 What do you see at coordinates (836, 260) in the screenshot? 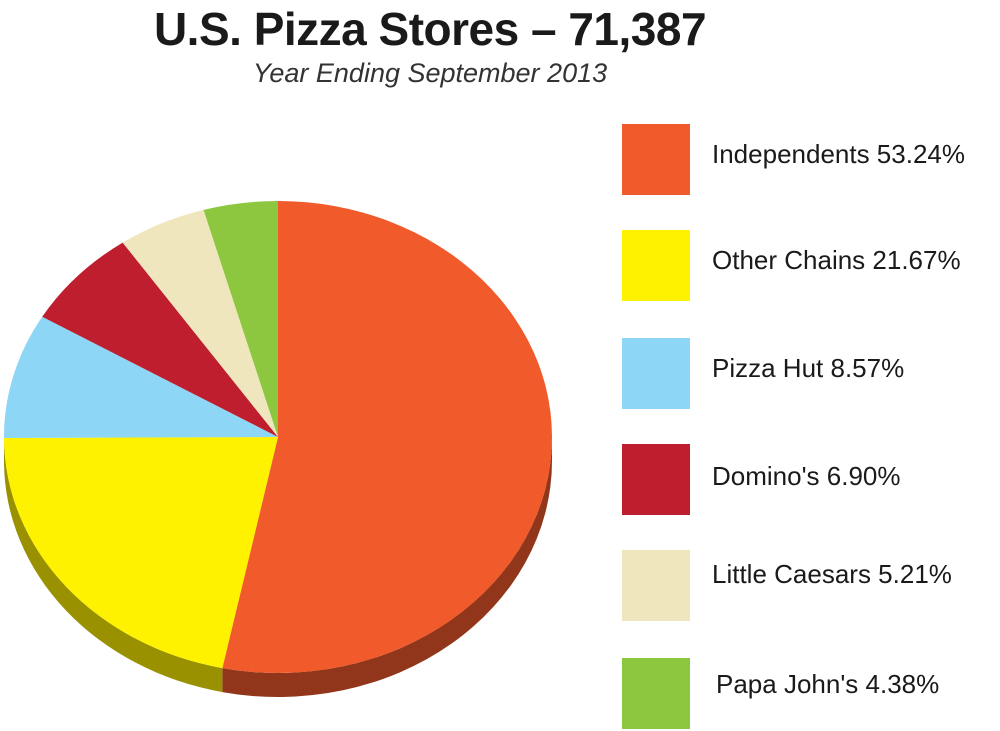
I see `legend-label-1: Other Chains 21.67%` at bounding box center [836, 260].